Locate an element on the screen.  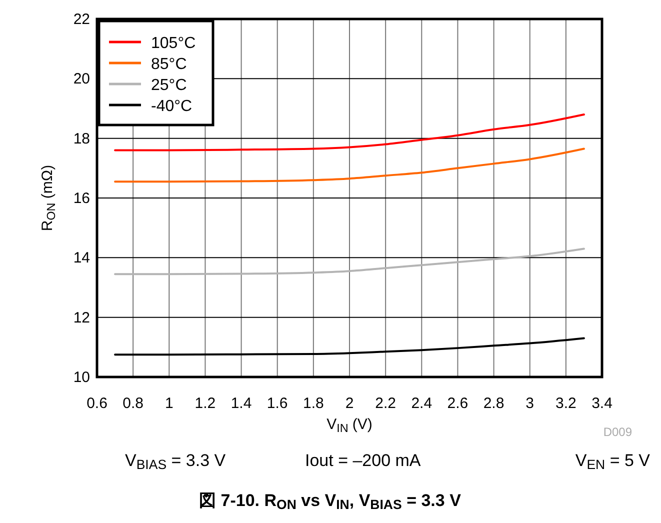
x-axis-title: V$_{IN}$ (V) is located at coordinates (349, 425).